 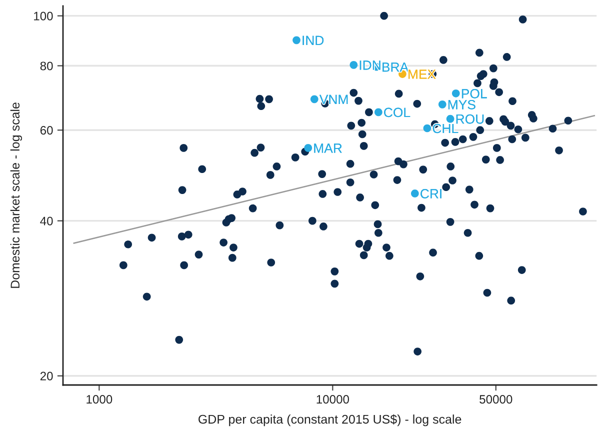 I want to click on y-tick-label: 40, so click(x=46, y=221).